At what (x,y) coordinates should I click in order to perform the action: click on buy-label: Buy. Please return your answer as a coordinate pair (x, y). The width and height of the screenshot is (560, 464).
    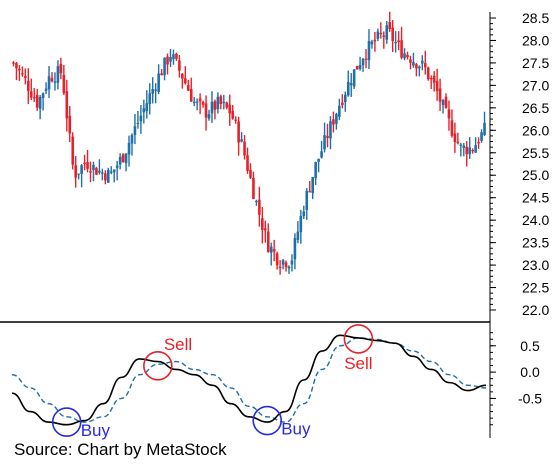
    Looking at the image, I should click on (296, 429).